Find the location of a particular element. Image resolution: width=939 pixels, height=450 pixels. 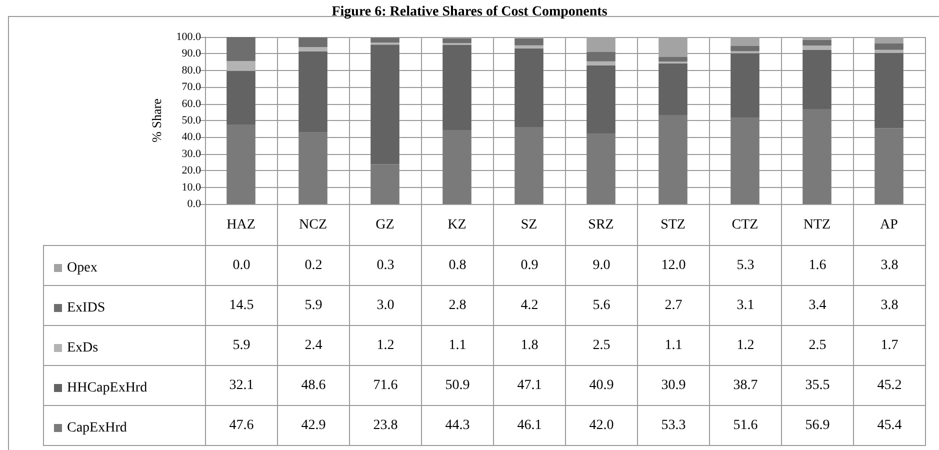

legend-label: ExDs is located at coordinates (82, 348).